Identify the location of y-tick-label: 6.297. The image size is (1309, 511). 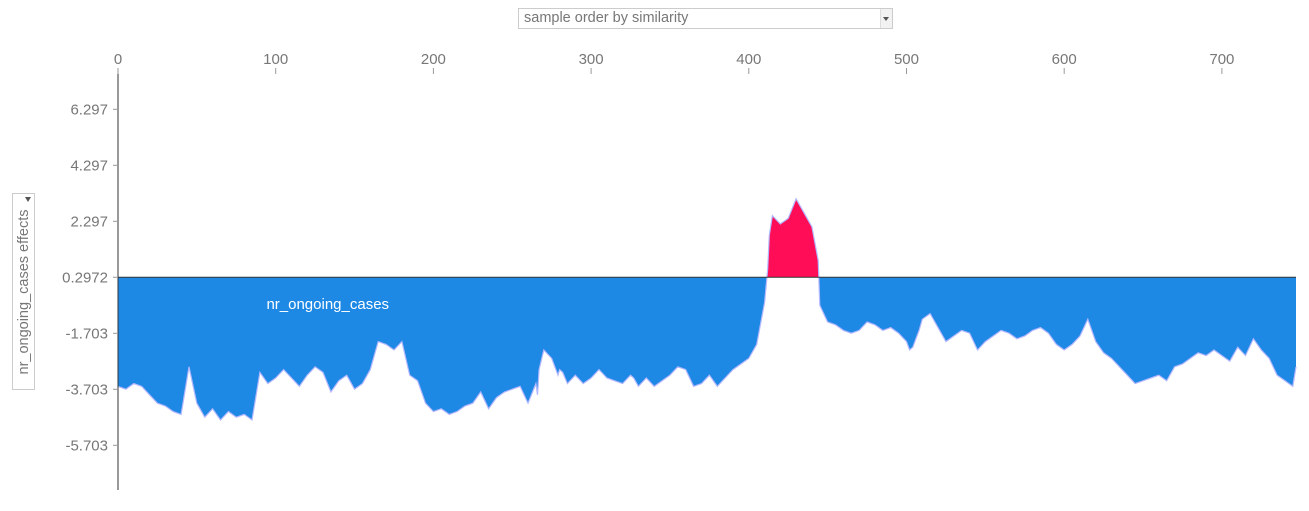
(89, 109).